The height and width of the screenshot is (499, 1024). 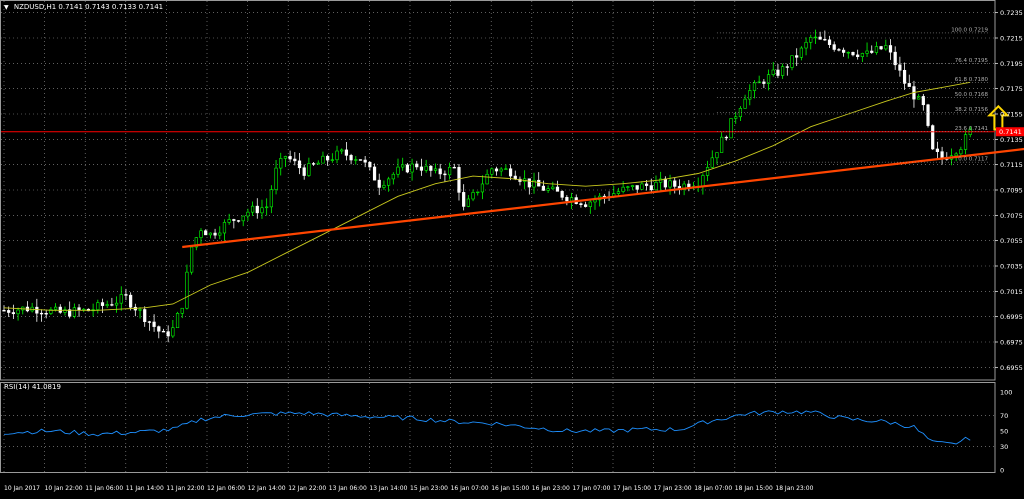 What do you see at coordinates (1002, 471) in the screenshot?
I see `rsi-tick-label: 0` at bounding box center [1002, 471].